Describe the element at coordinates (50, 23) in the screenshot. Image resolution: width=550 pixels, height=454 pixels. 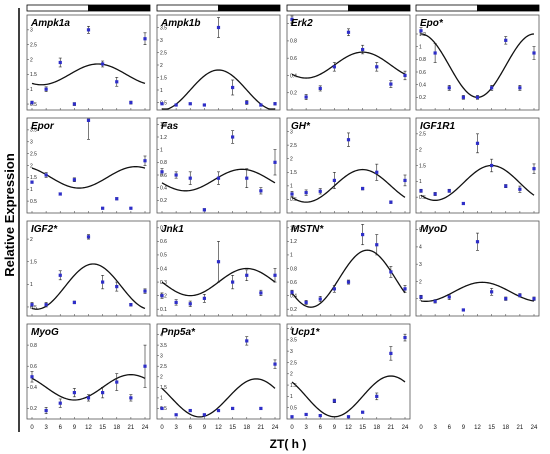
I see `panel-title: Ampk1a` at that location.